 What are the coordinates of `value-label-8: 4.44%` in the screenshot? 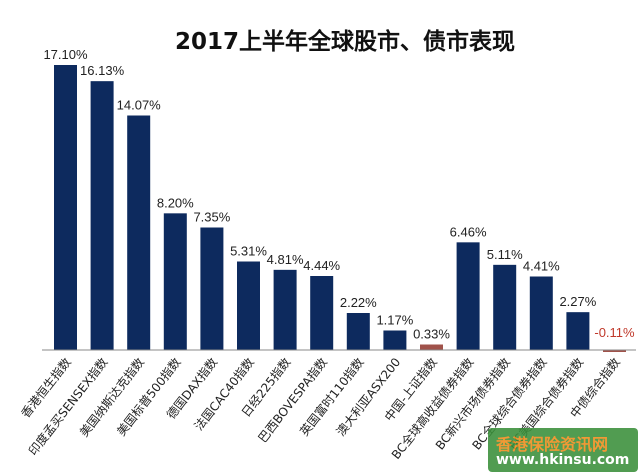 It's located at (321, 265).